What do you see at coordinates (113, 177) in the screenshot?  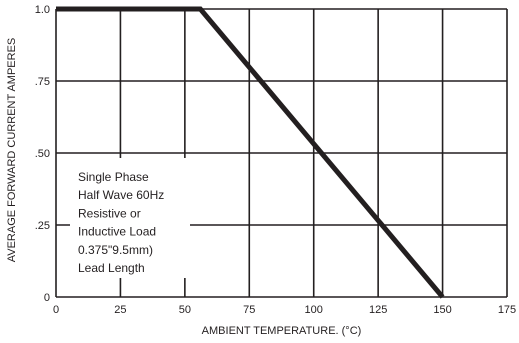 I see `annotation-line-0: Single Phase` at bounding box center [113, 177].